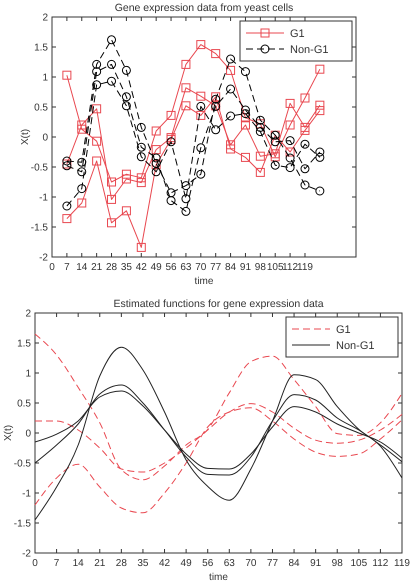 Image resolution: width=417 pixels, height=588 pixels. I want to click on chart-title: Estimated functions for gene expression data, so click(218, 304).